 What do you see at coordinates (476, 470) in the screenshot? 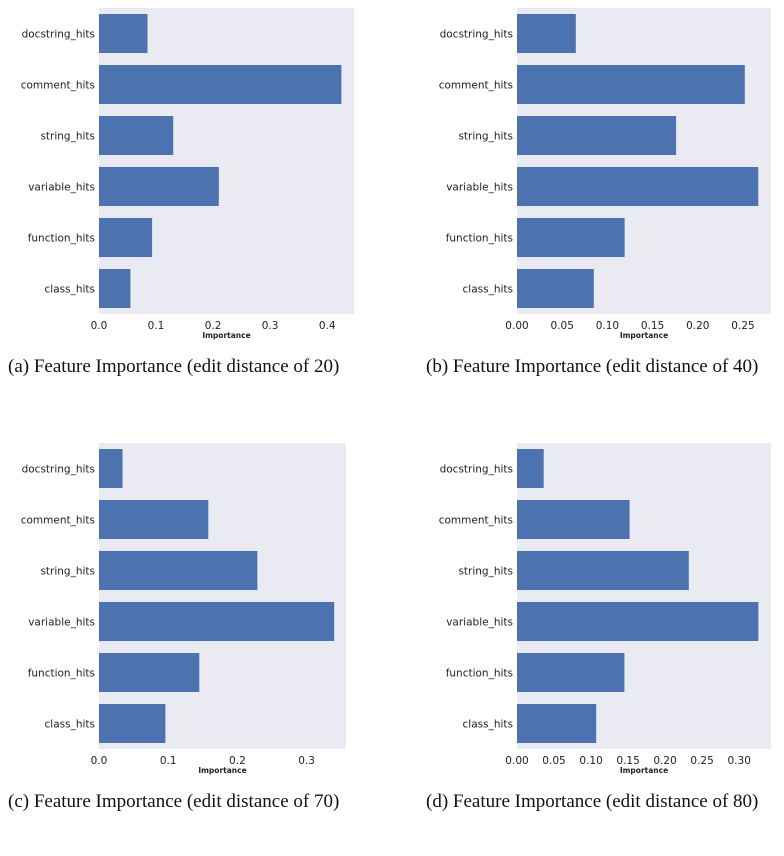
I see `y-tick-label-d: docstring_hits` at bounding box center [476, 470].